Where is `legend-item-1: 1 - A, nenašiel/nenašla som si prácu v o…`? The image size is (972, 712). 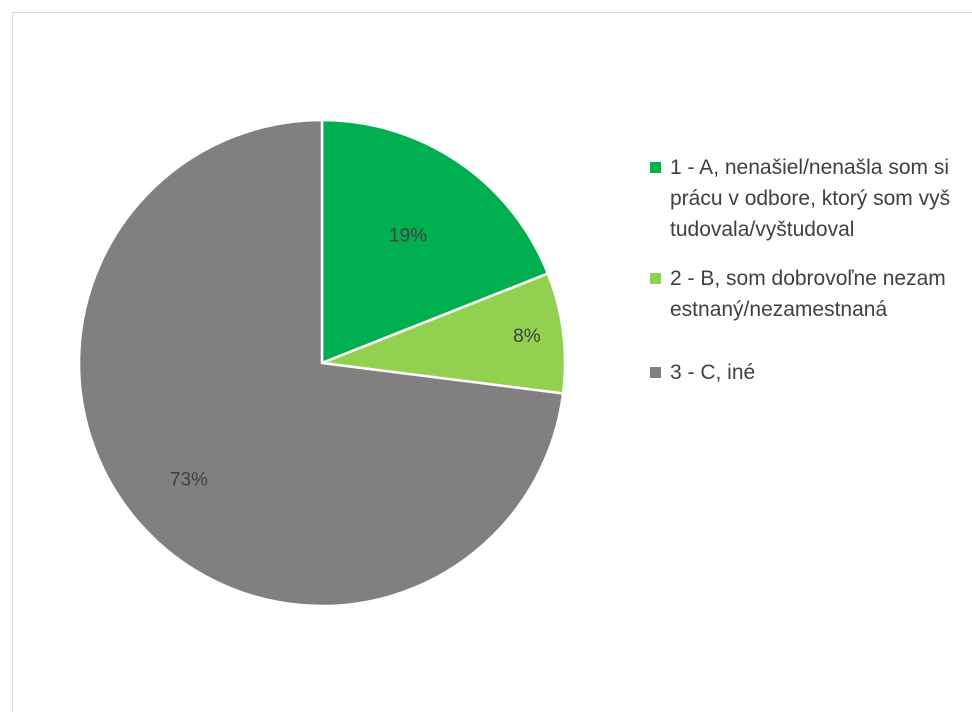 legend-item-1: 1 - A, nenašiel/nenašla som si prácu v o… is located at coordinates (800, 198).